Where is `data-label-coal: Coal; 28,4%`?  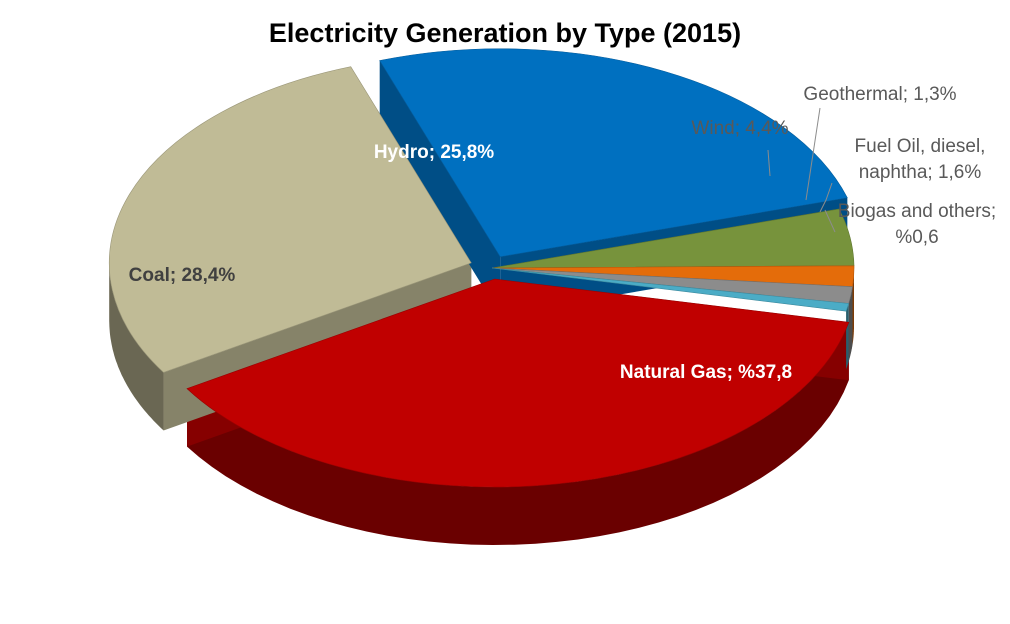 data-label-coal: Coal; 28,4% is located at coordinates (182, 275).